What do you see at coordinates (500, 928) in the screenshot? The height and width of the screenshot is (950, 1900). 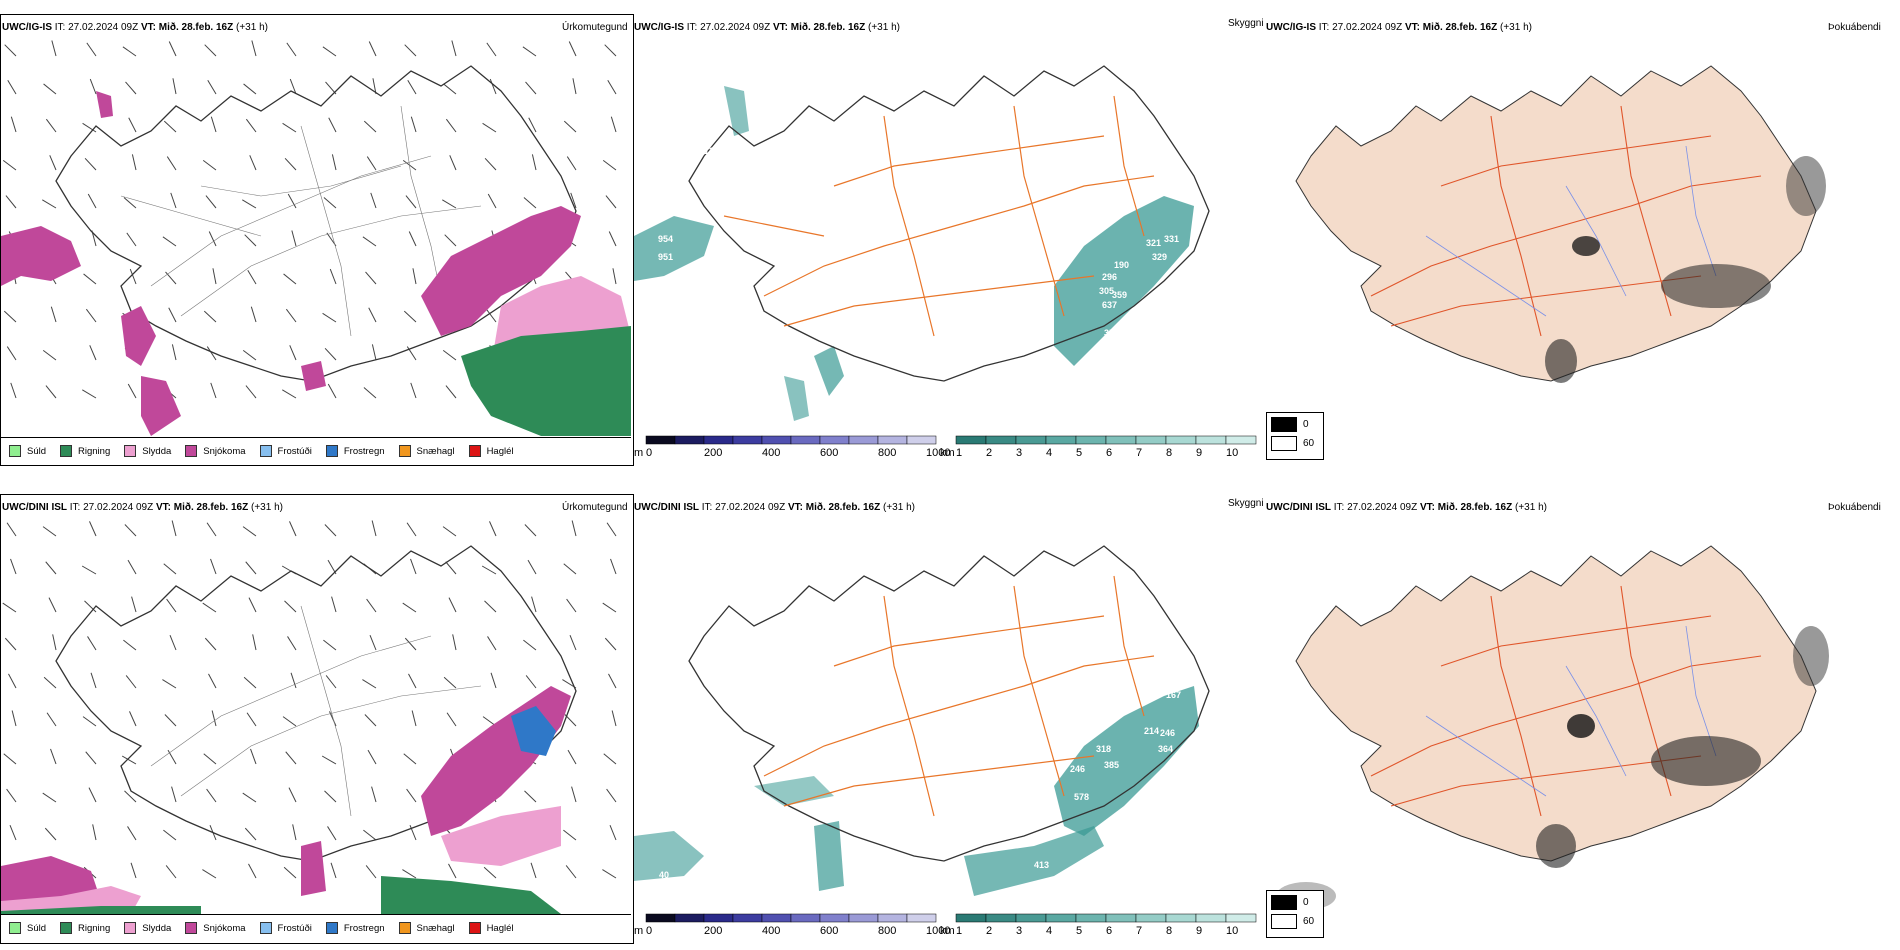 I see `legend-label: Haglél` at bounding box center [500, 928].